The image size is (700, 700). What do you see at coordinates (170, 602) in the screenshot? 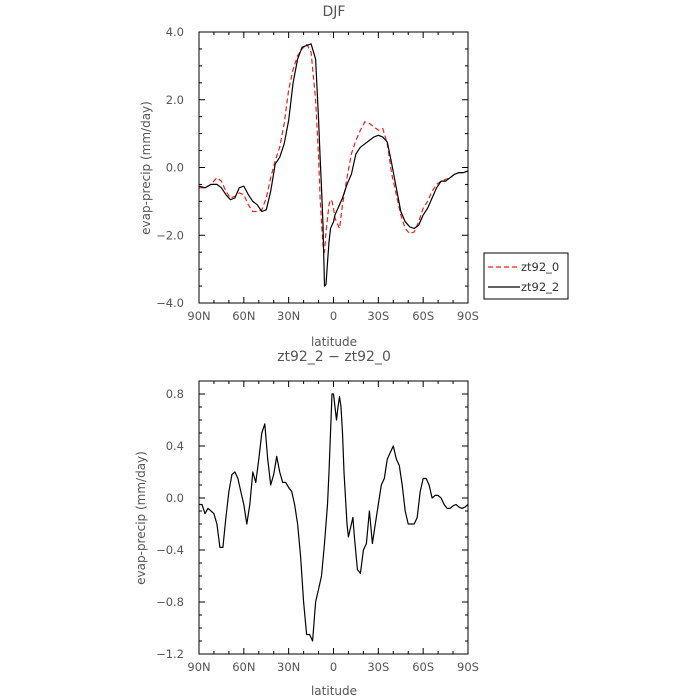
I see `y-tick-label: −0.8` at bounding box center [170, 602].